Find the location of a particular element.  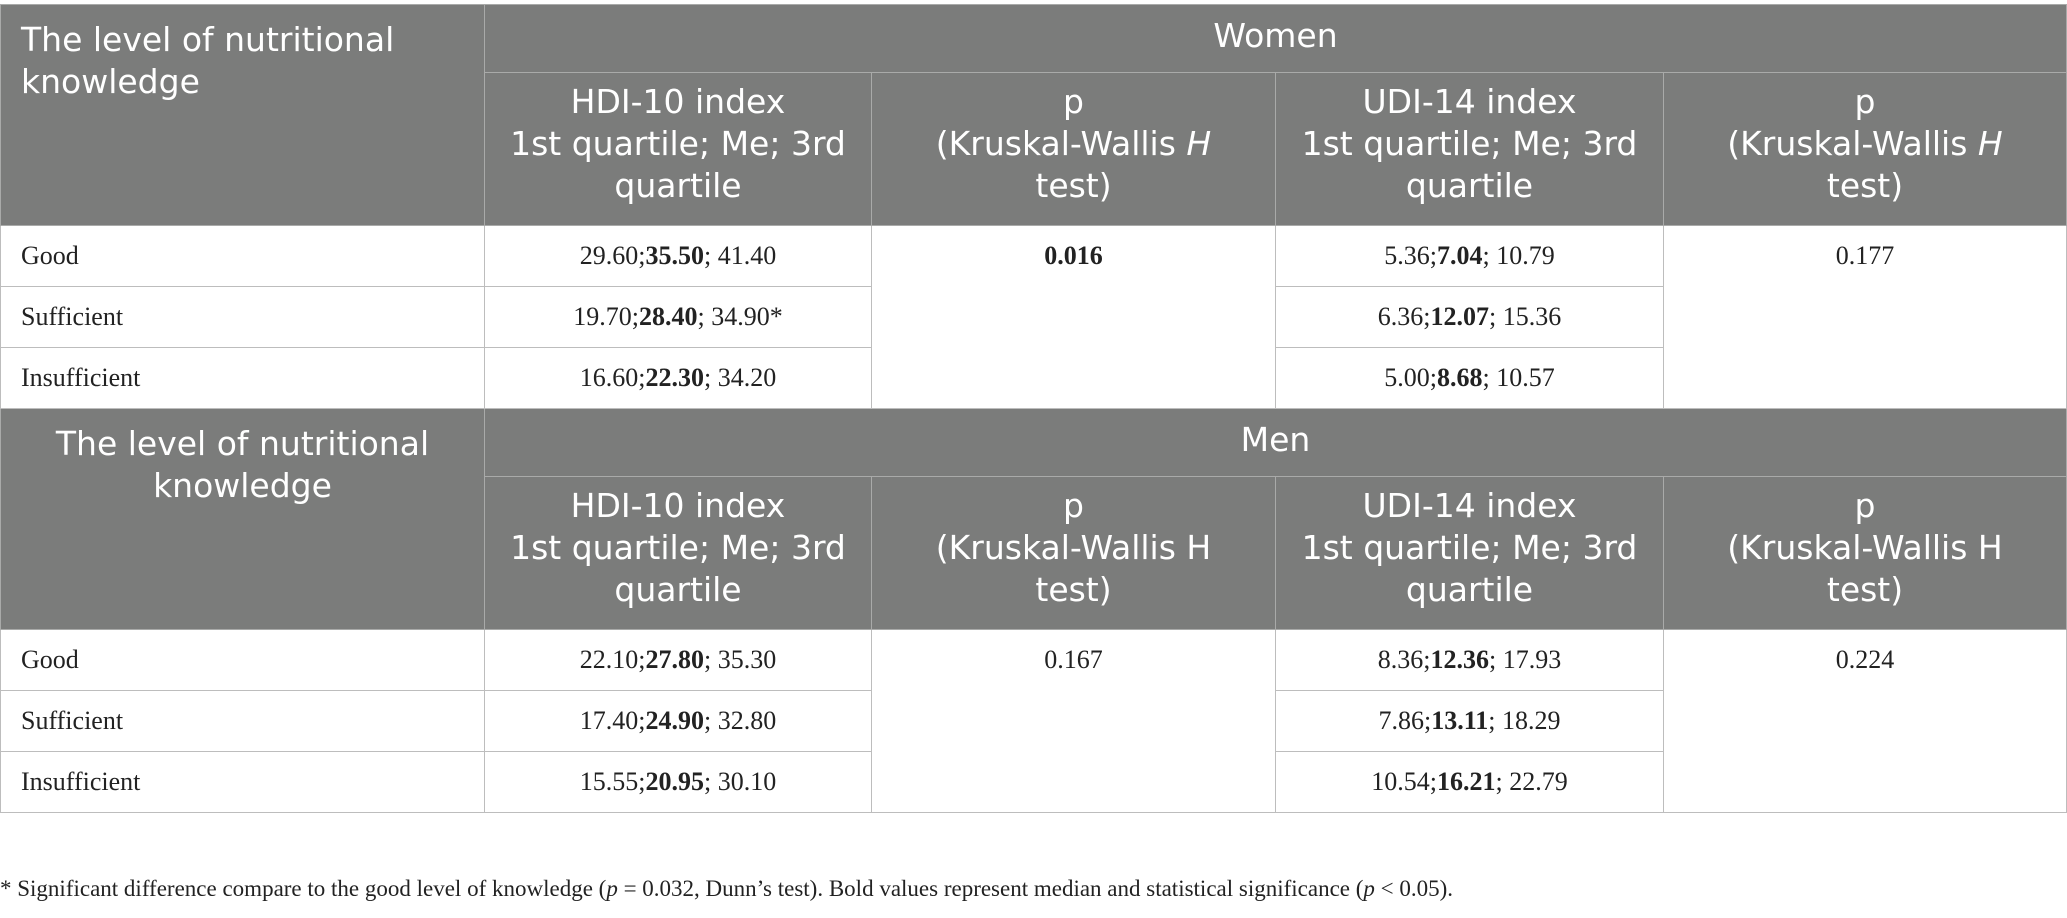

hdi-cell: 17.40;24.90; 32.80 is located at coordinates (678, 721).